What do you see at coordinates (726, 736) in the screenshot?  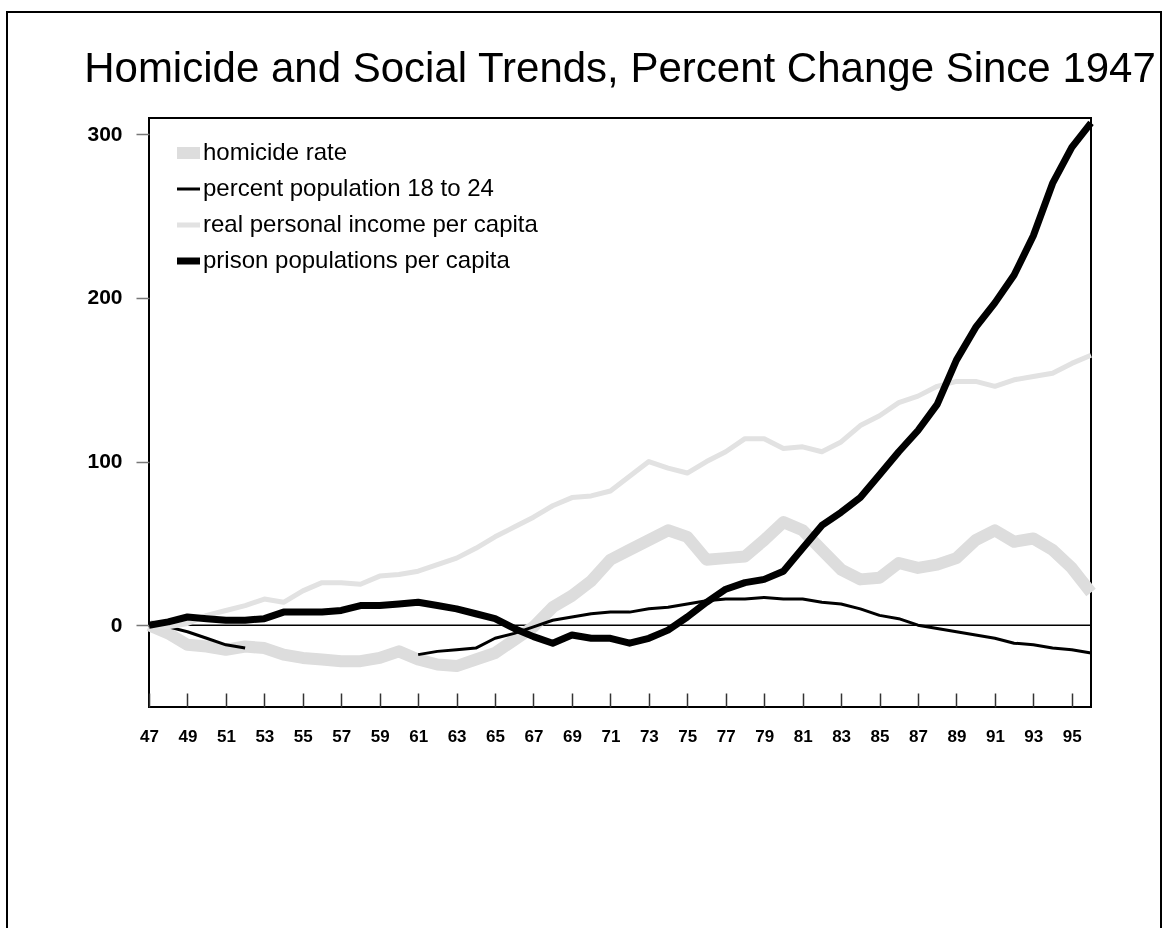 I see `x-tick-label: 77` at bounding box center [726, 736].